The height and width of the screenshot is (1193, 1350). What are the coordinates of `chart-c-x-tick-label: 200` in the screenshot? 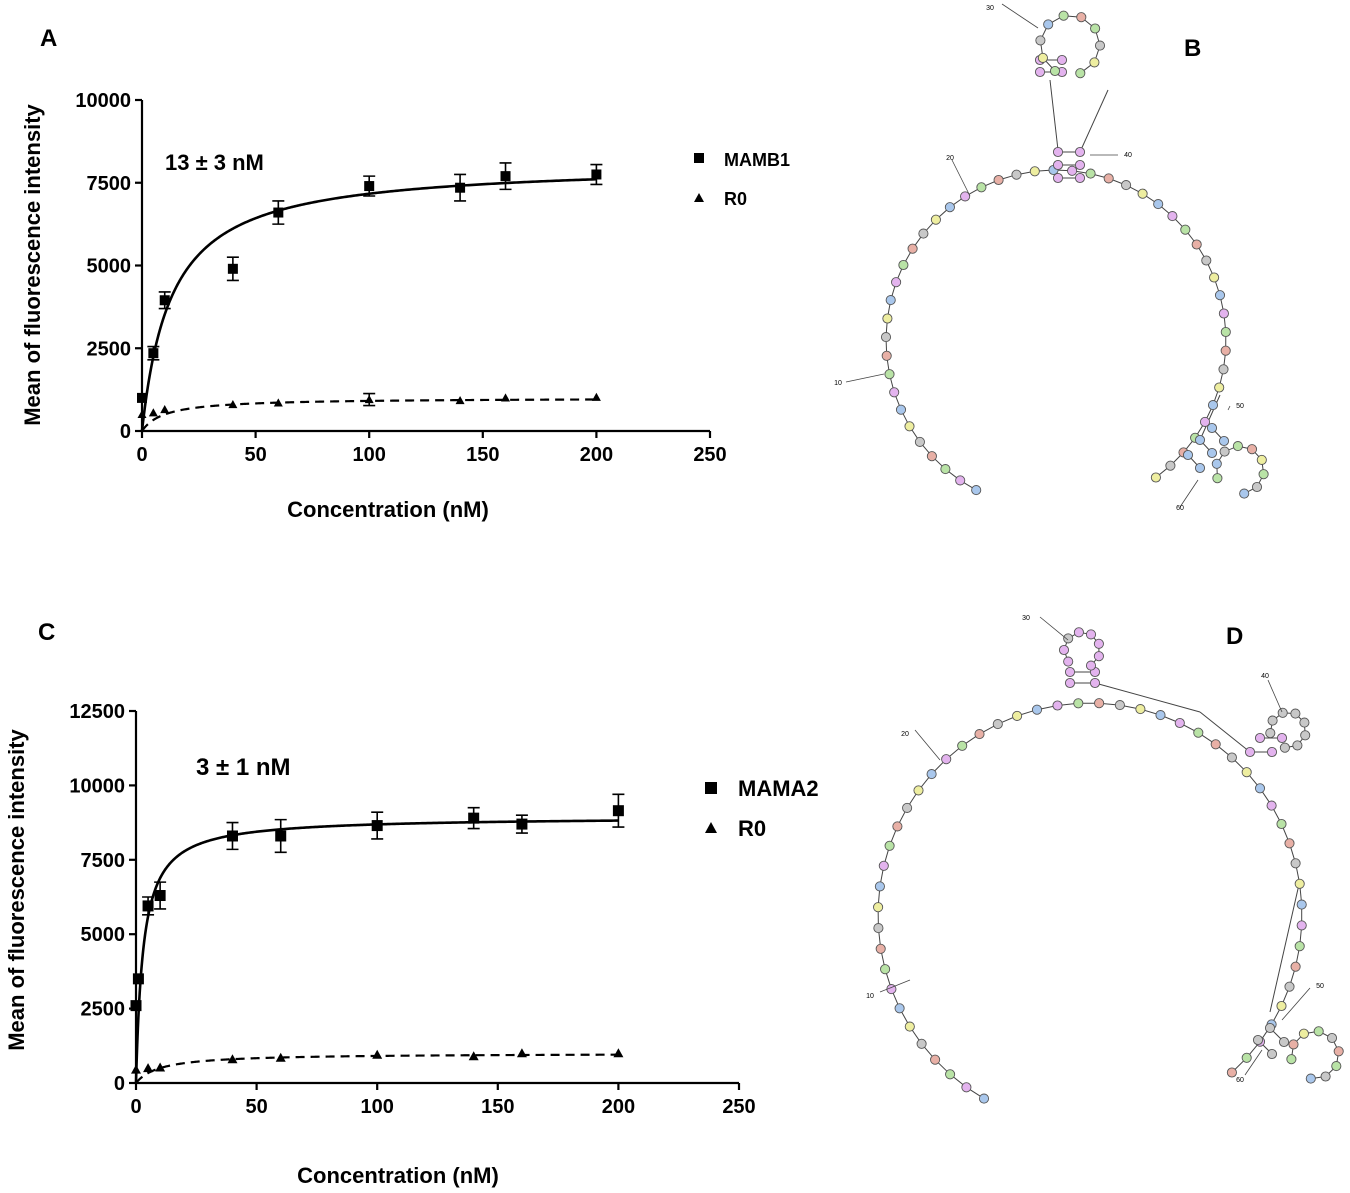 It's located at (618, 1107).